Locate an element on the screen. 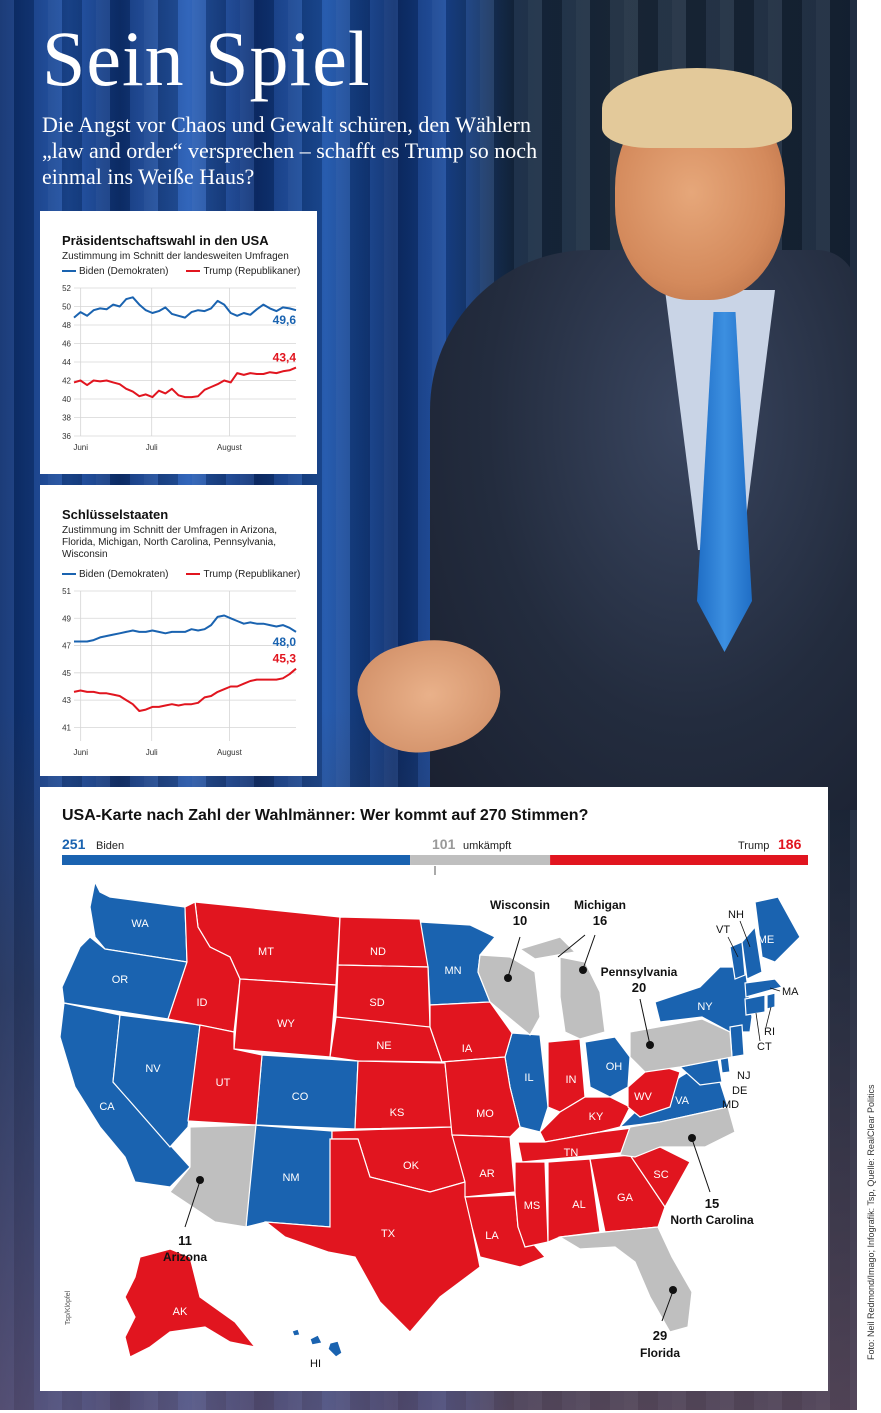 The image size is (881, 1413). chart1-title: Präsidentschaftswahl in den USA is located at coordinates (165, 240).